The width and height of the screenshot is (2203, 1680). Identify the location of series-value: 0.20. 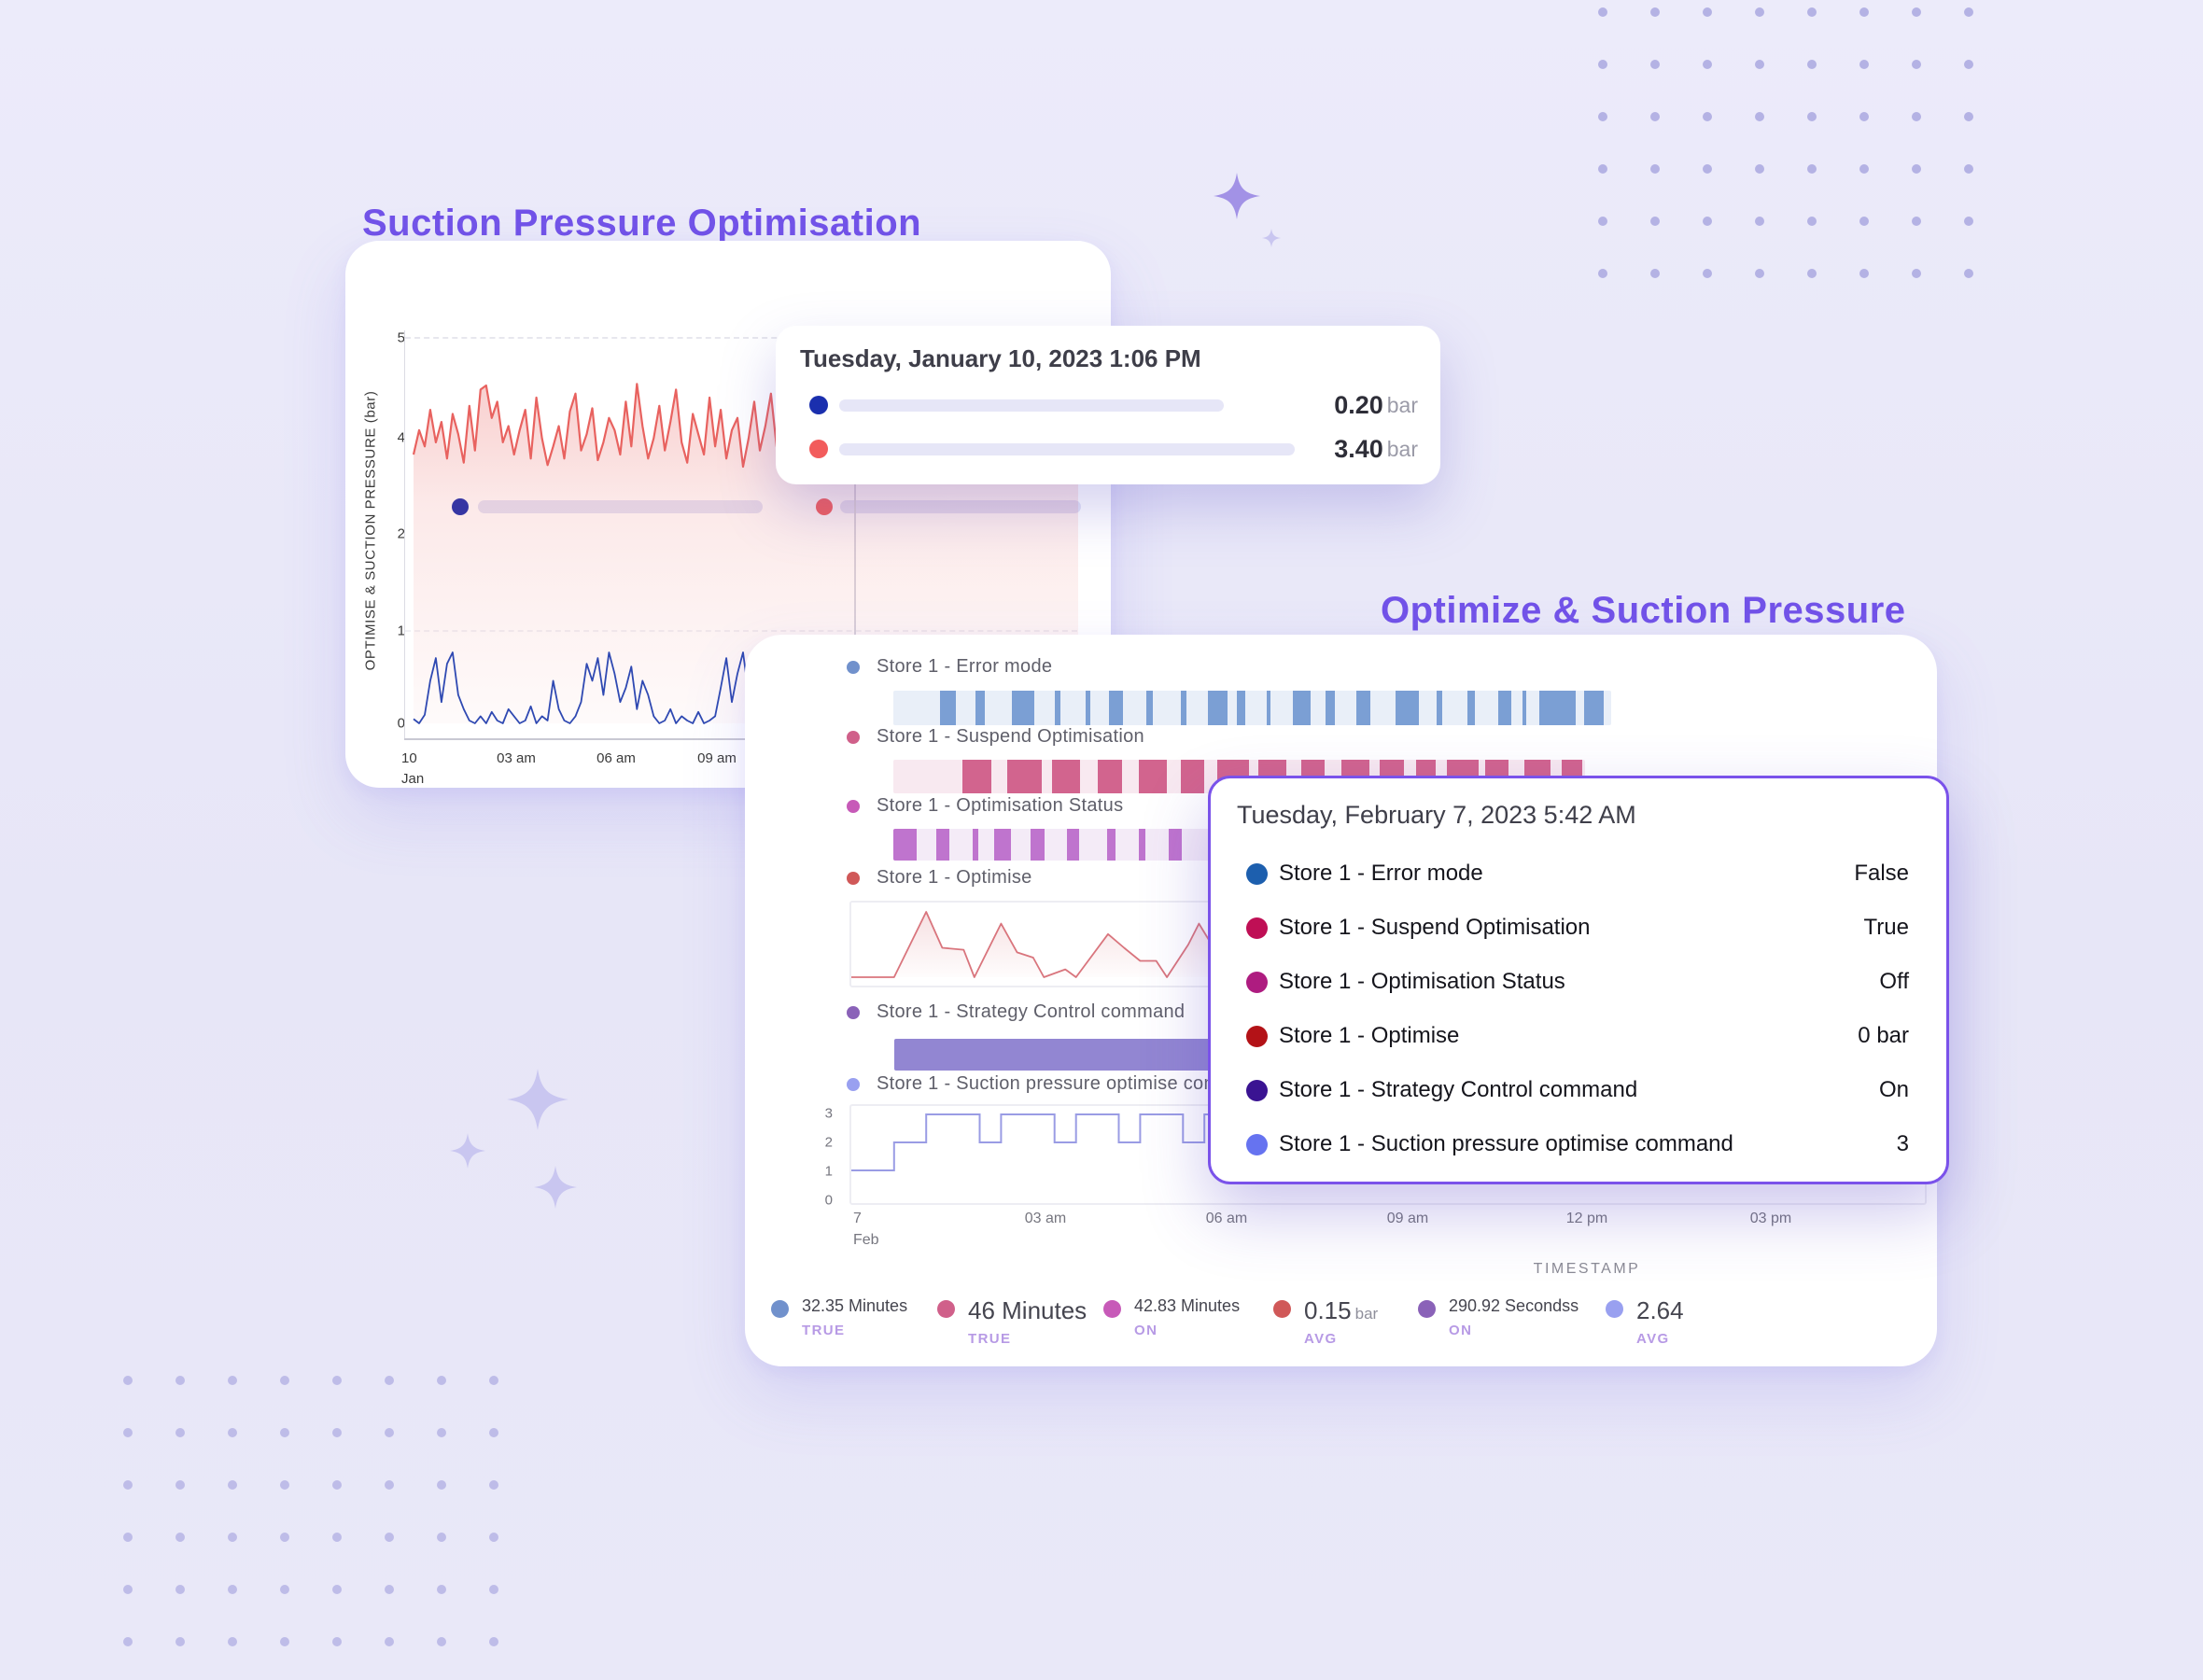
(1359, 404).